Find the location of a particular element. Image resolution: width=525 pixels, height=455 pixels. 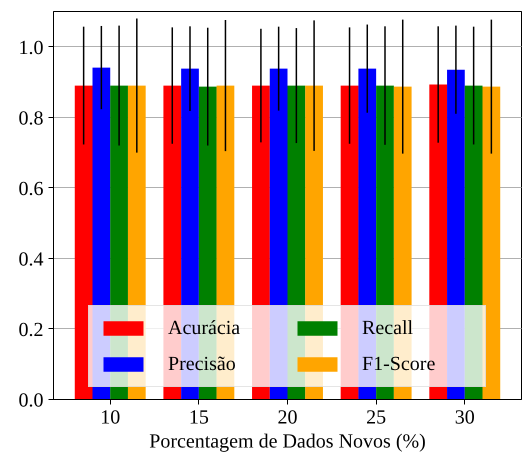

x-tick-label: 10 is located at coordinates (110, 417).